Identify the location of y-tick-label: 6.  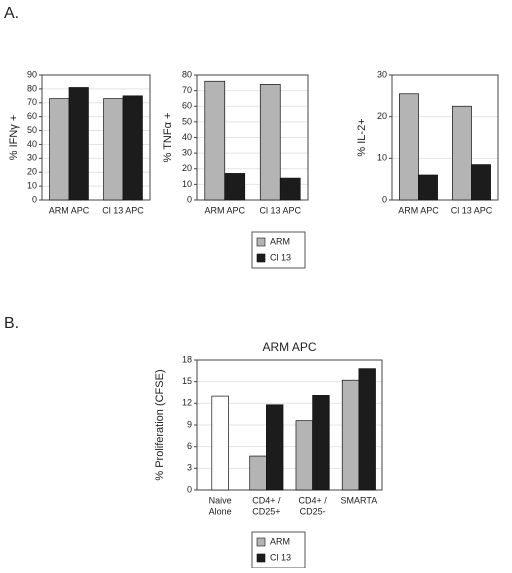
(189, 446).